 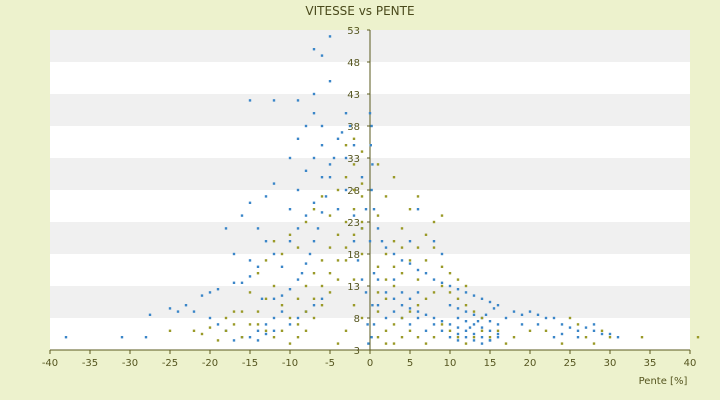 I want to click on y-tick-label: 53, so click(x=353, y=31).